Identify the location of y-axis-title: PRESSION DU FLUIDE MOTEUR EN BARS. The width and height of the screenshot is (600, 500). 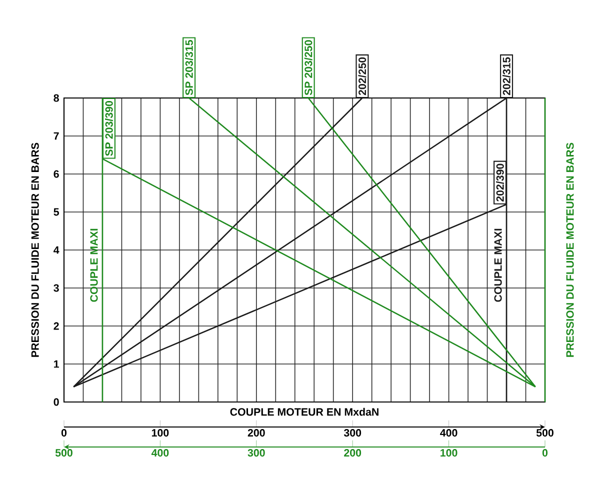
(35, 249).